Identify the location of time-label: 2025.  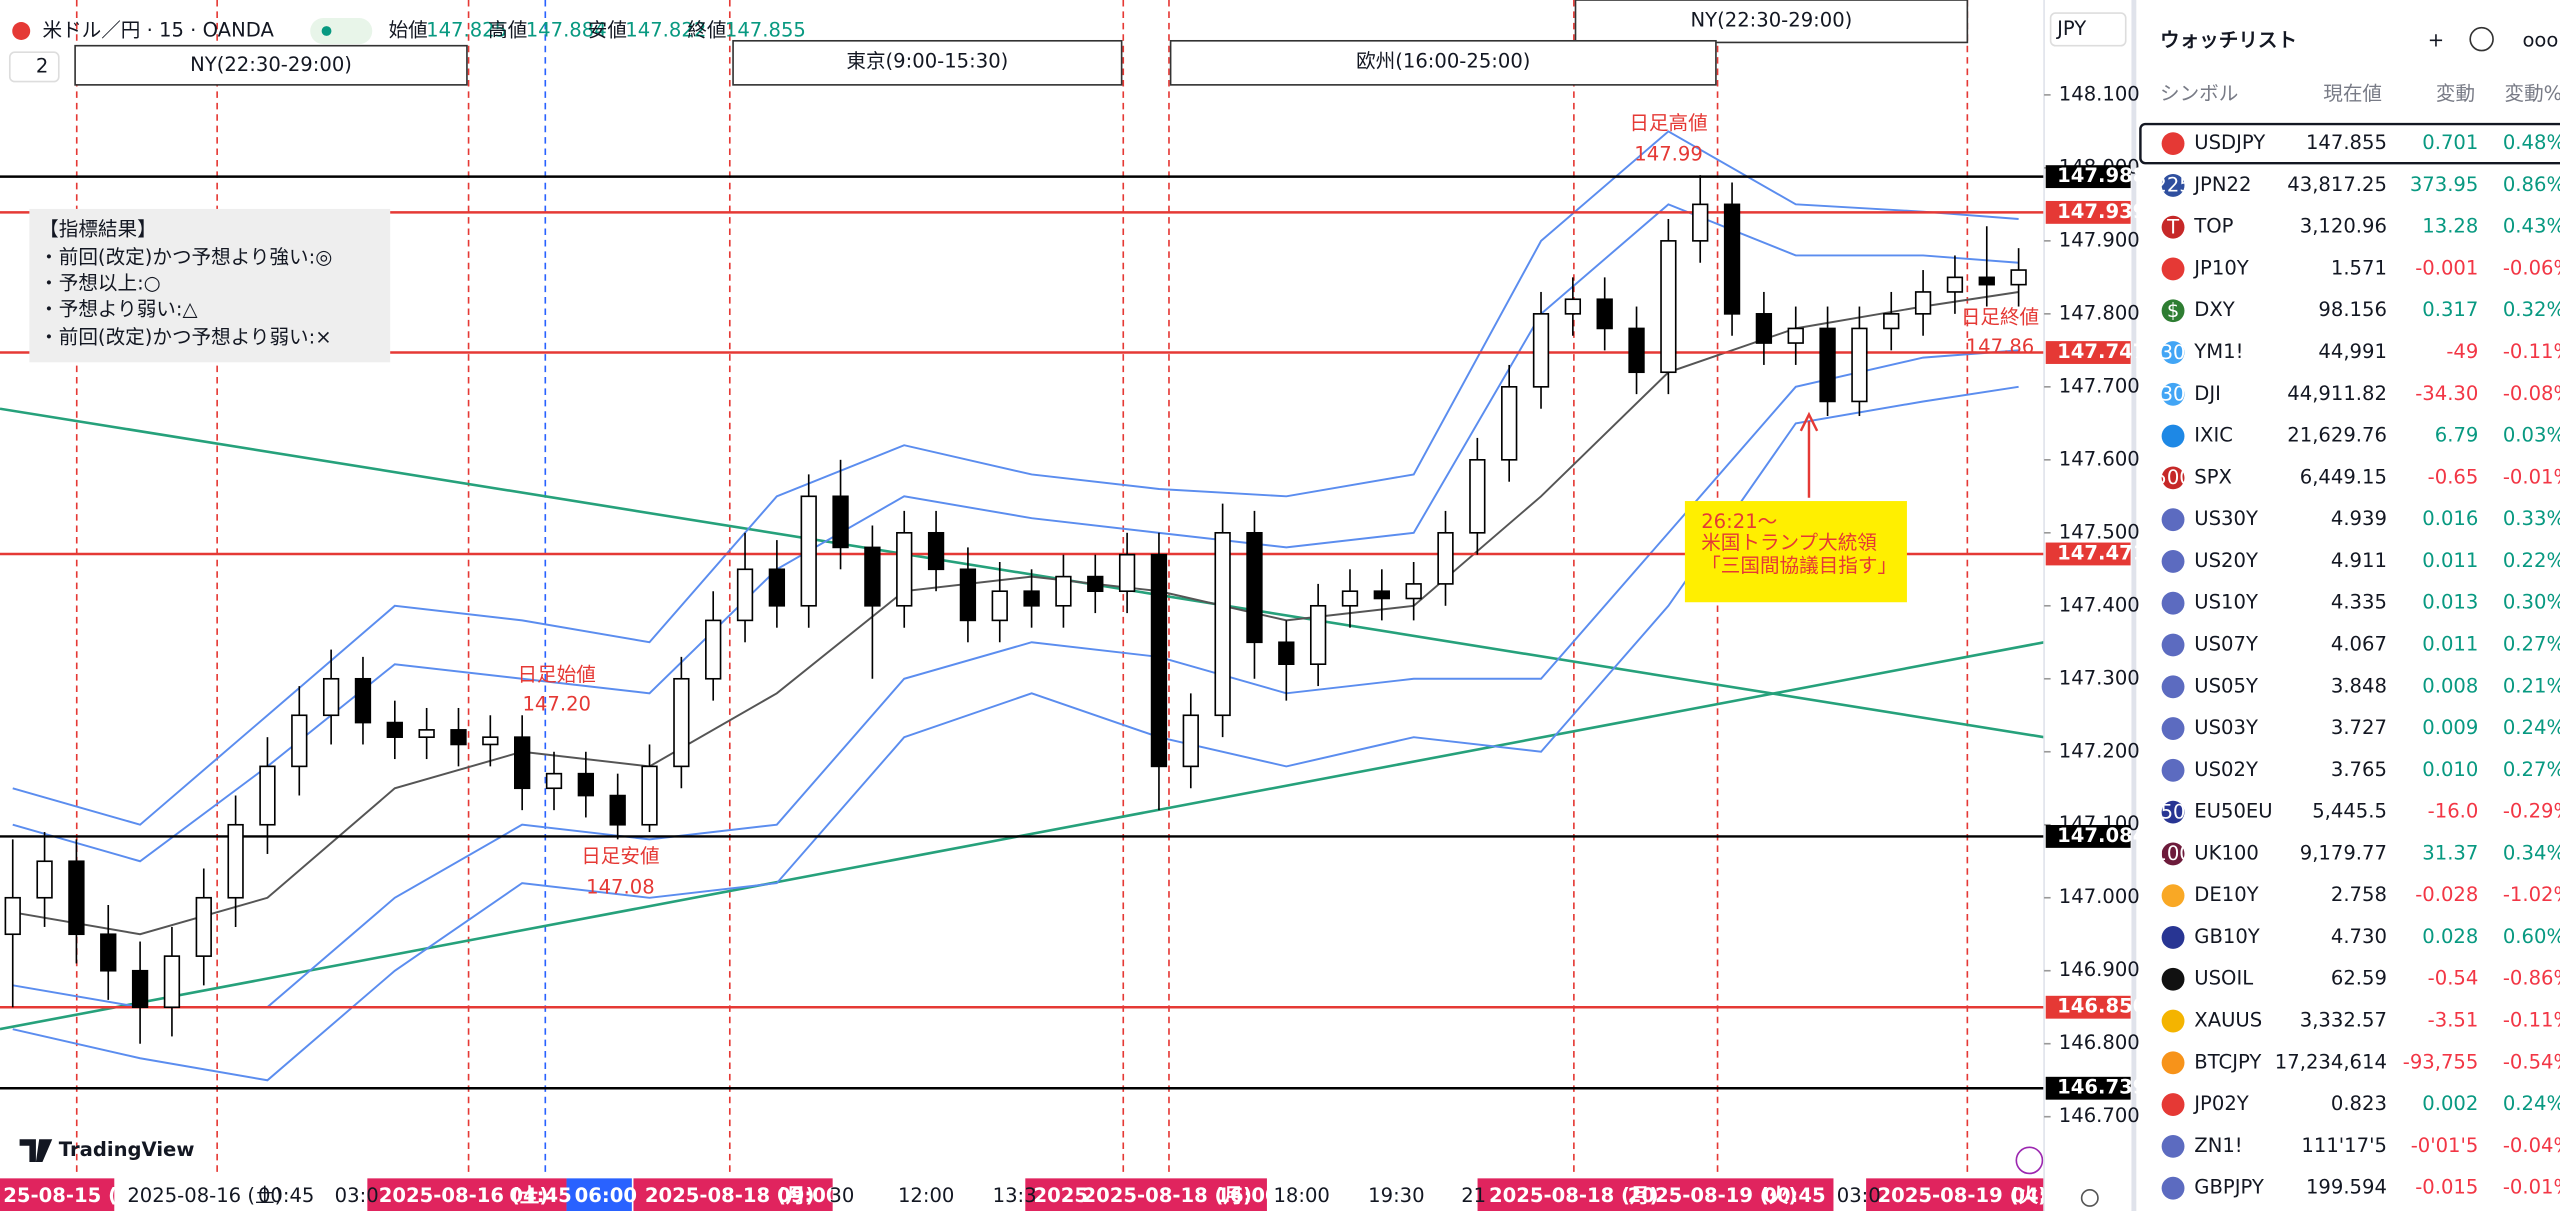
(1060, 1195).